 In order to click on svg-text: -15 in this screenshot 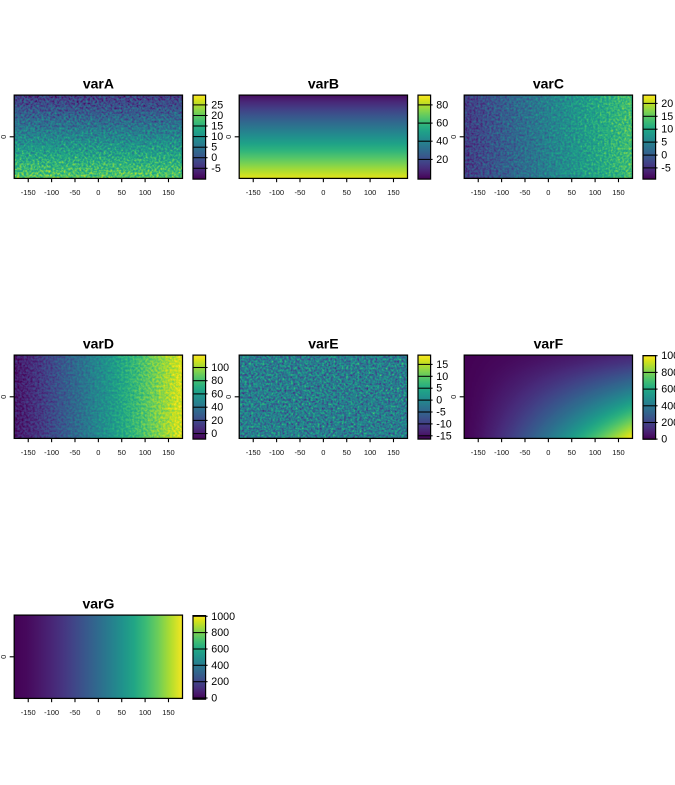, I will do `click(444, 436)`.